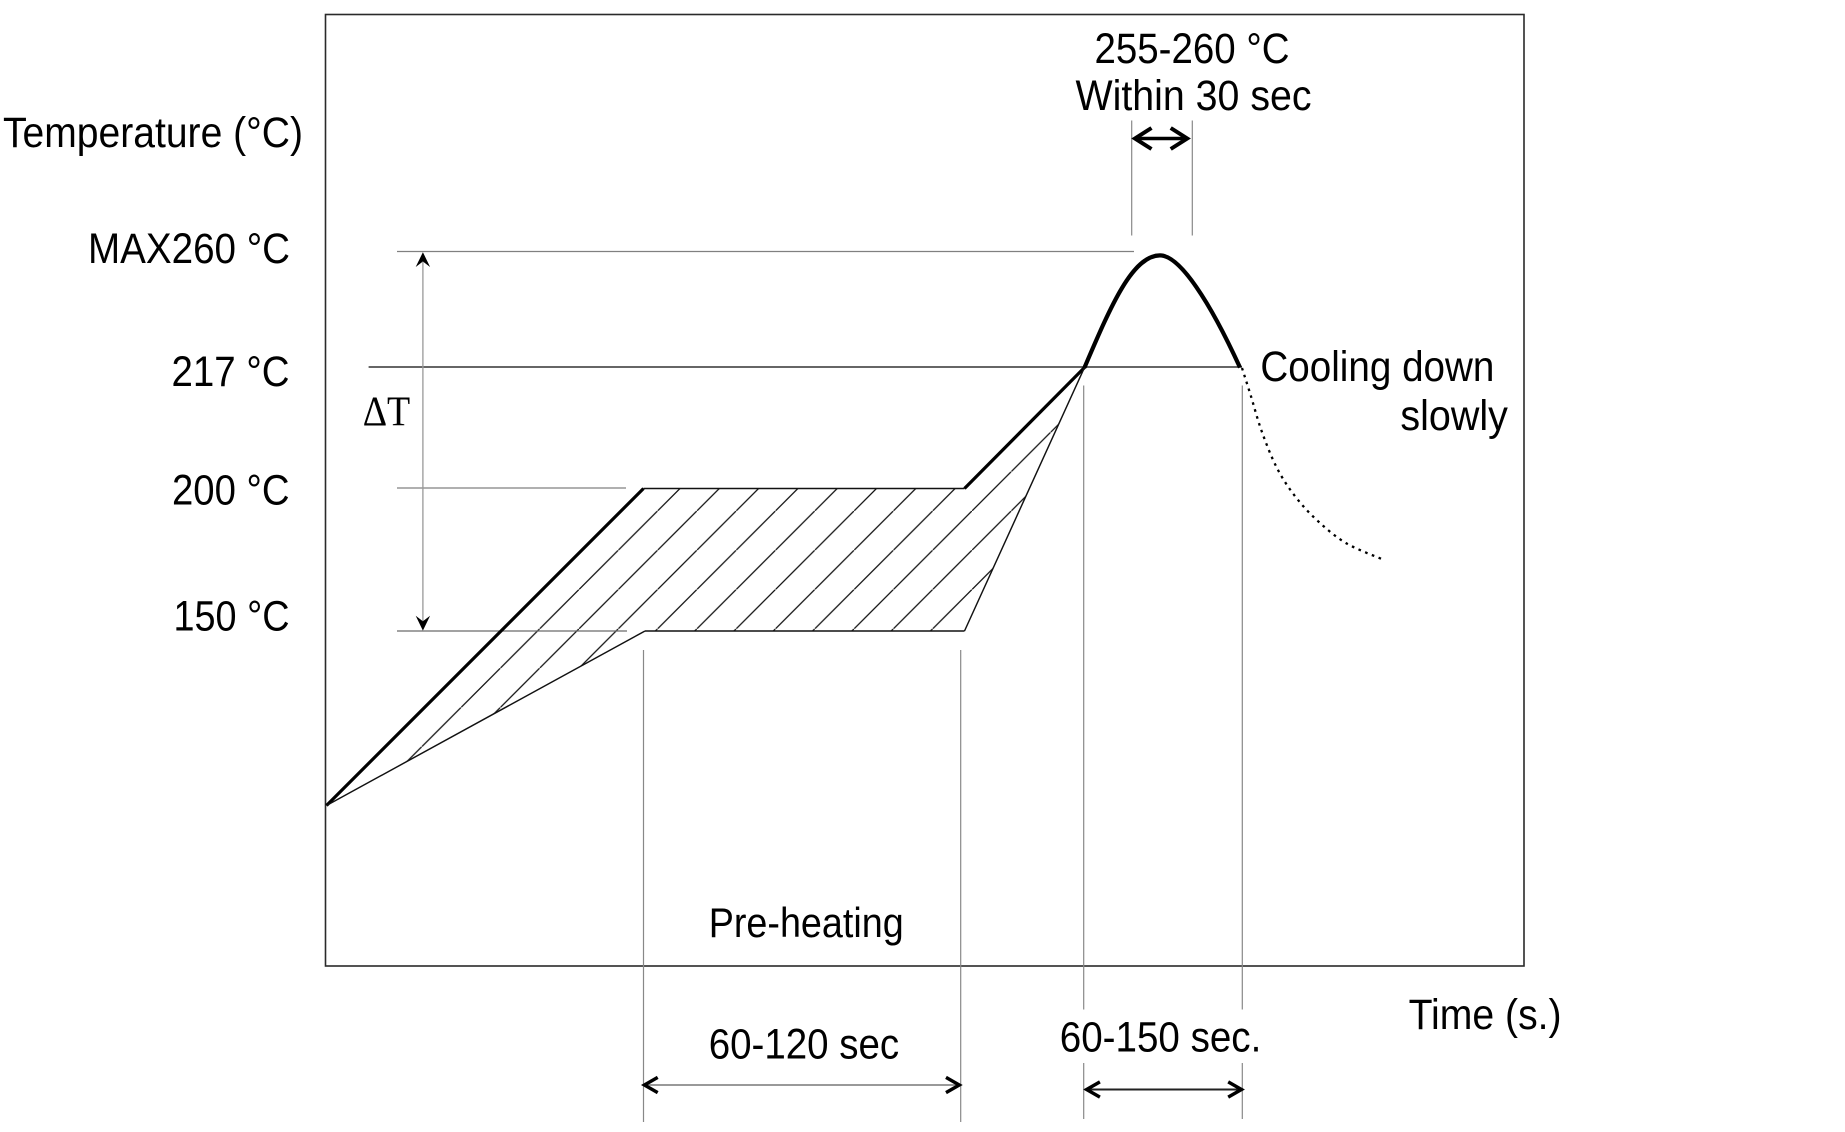 This screenshot has width=1845, height=1132. I want to click on svg-text: Time (s.), so click(1485, 1015).